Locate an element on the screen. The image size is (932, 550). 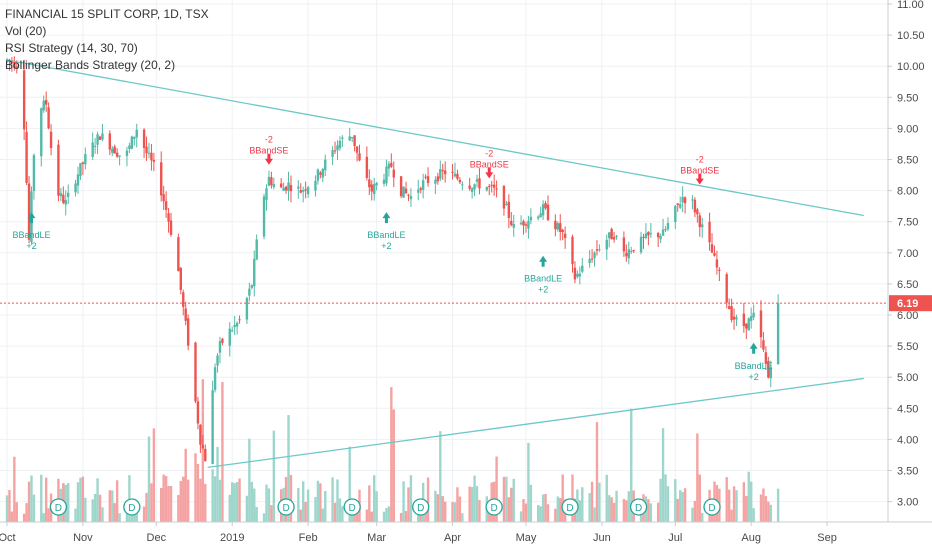
y-tick-label: 8.00 is located at coordinates (907, 192).